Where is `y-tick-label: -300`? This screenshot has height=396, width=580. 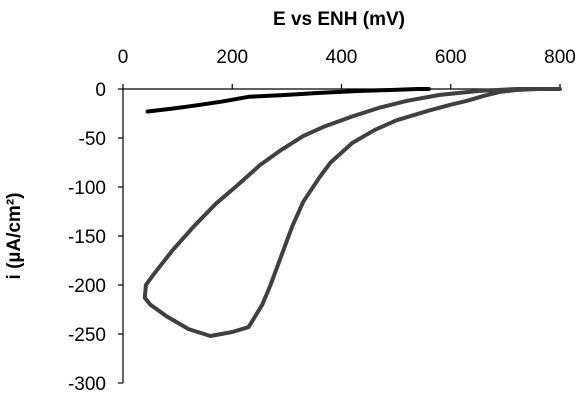 y-tick-label: -300 is located at coordinates (87, 384).